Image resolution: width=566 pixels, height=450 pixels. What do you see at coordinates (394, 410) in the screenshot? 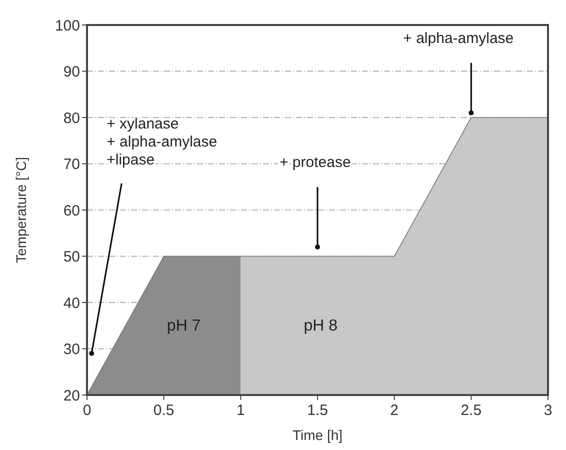
I see `x-tick-label: 2` at bounding box center [394, 410].